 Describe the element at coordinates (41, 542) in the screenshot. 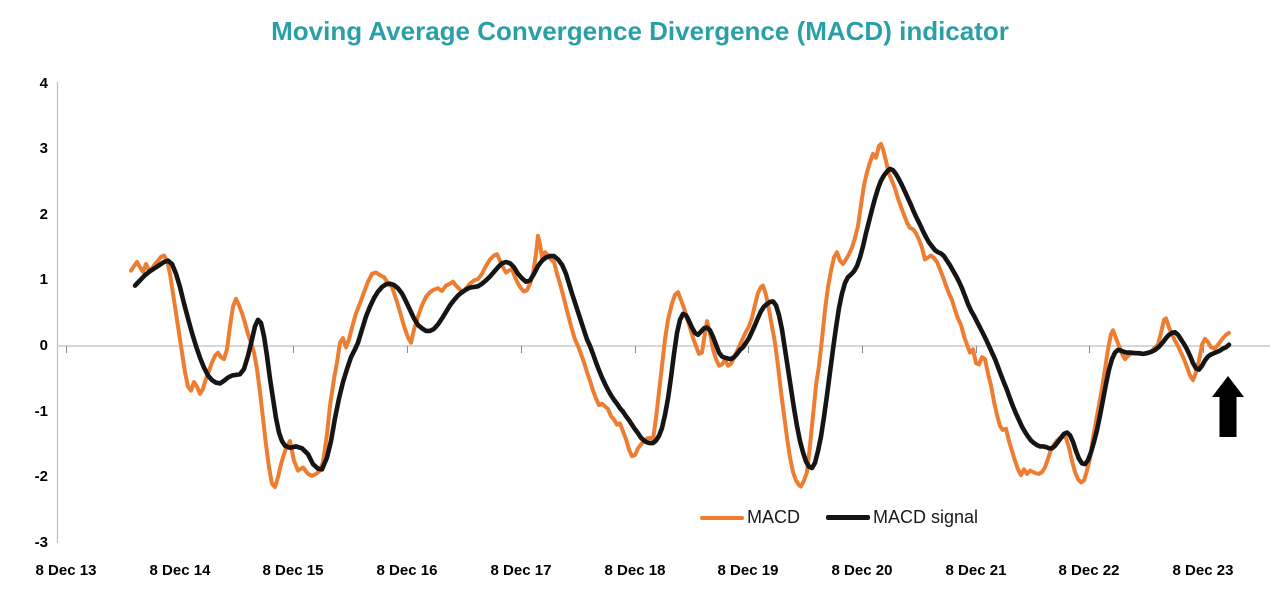

I see `y-tick-label: -3` at that location.